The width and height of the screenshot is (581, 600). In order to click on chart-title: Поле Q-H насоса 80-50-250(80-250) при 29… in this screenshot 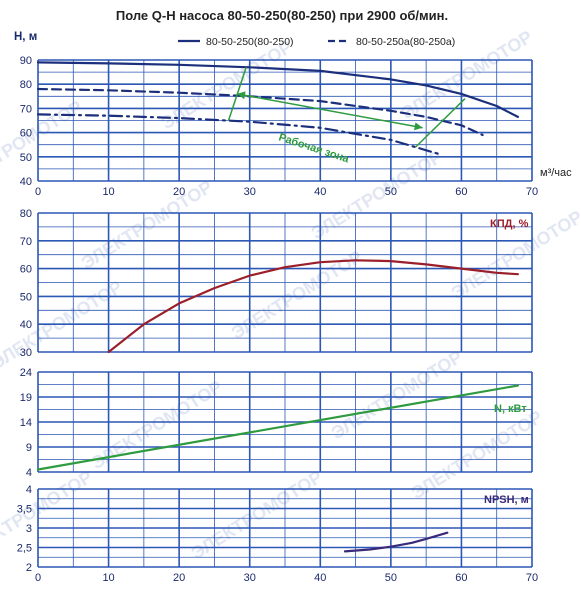, I will do `click(282, 15)`.